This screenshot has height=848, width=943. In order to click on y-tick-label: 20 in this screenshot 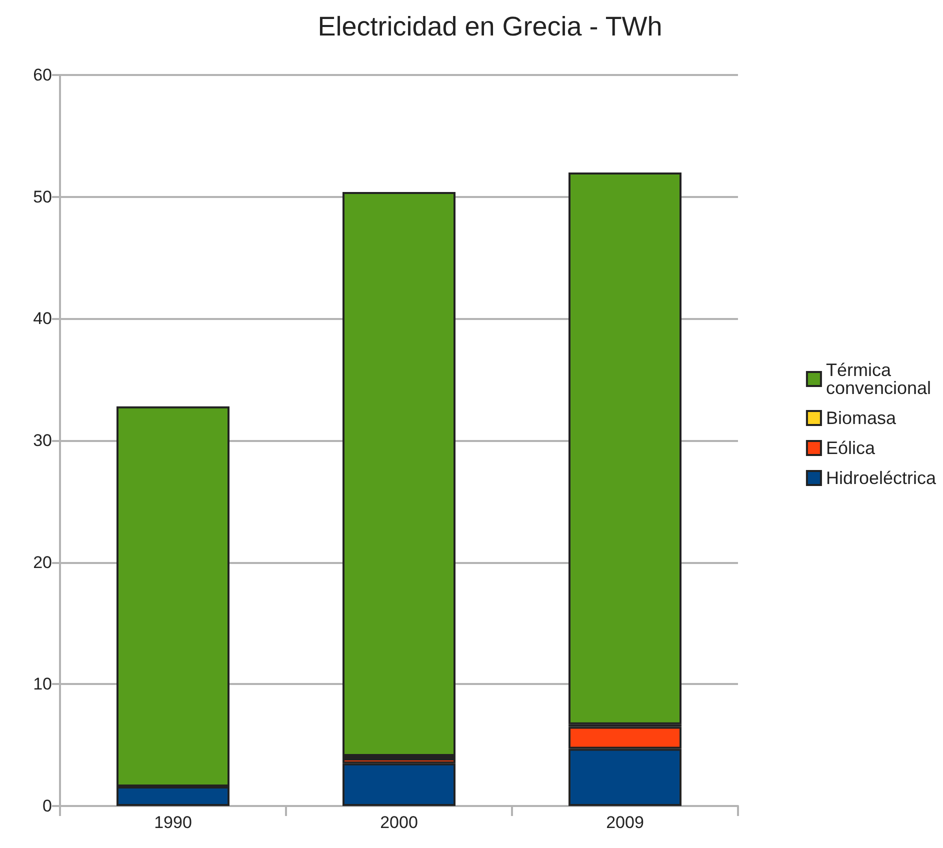, I will do `click(42, 562)`.